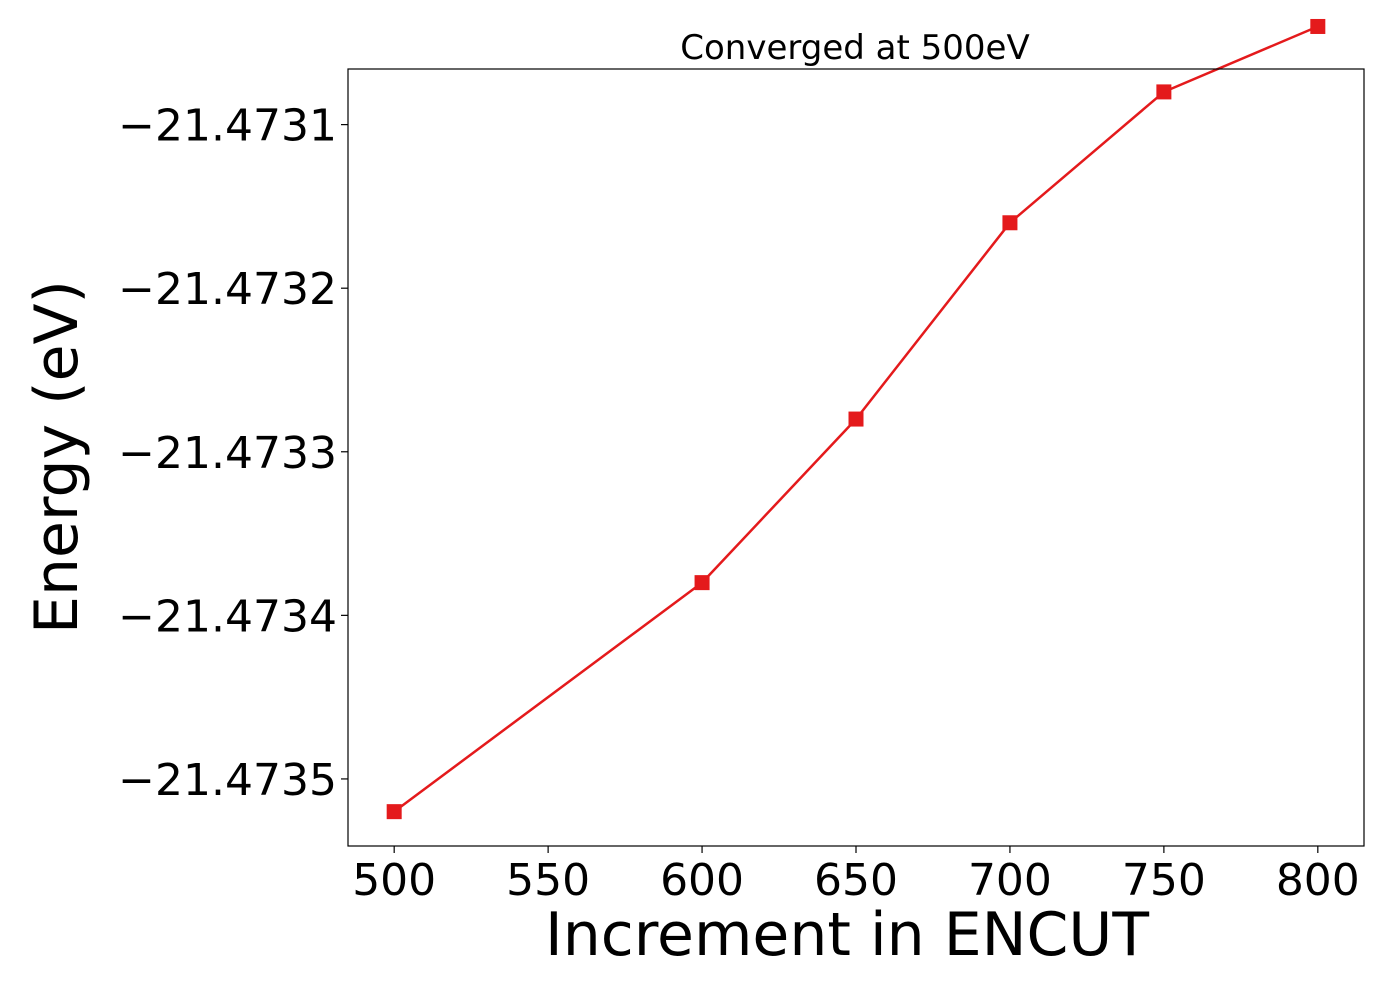 The image size is (1400, 1004). I want to click on x-tick-label: 800, so click(1318, 880).